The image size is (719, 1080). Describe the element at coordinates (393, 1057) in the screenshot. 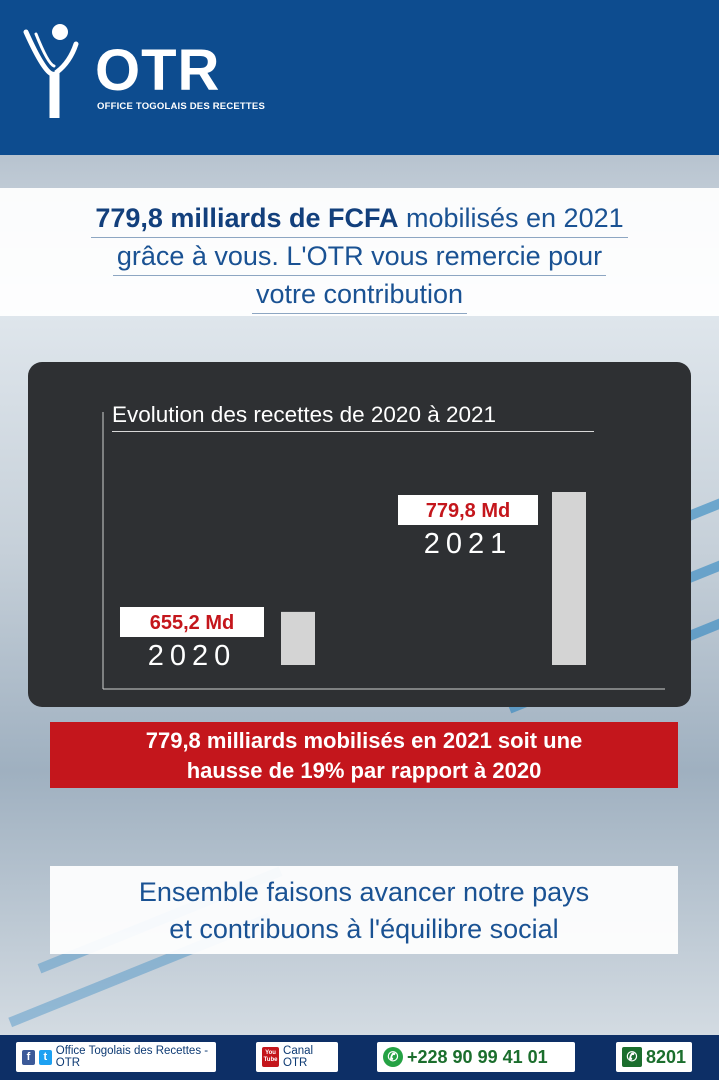

I see `whatsapp-icon: ✆` at that location.